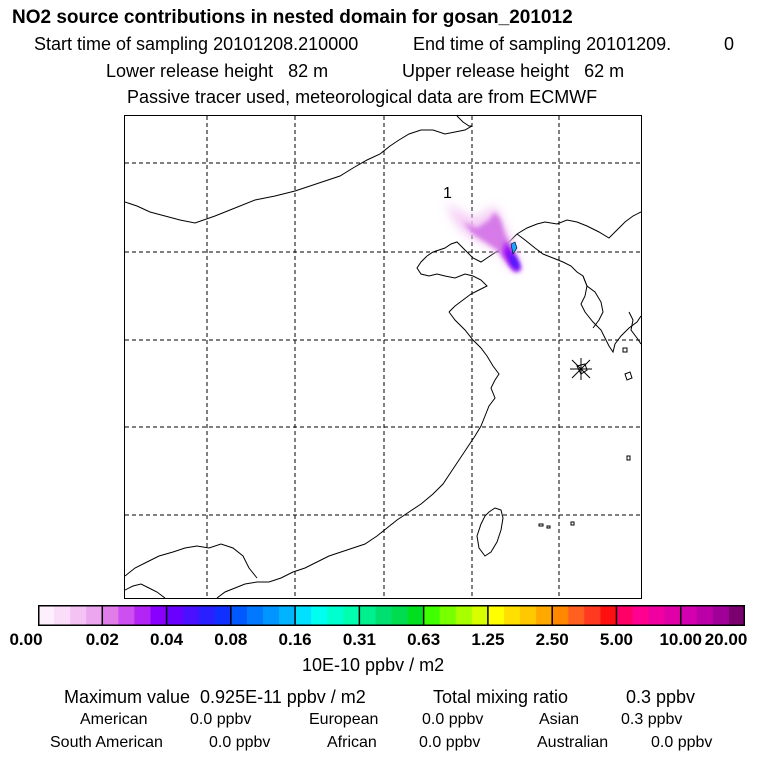 The width and height of the screenshot is (768, 768). Describe the element at coordinates (102, 639) in the screenshot. I see `colorbar-tick-label: 0.02` at that location.